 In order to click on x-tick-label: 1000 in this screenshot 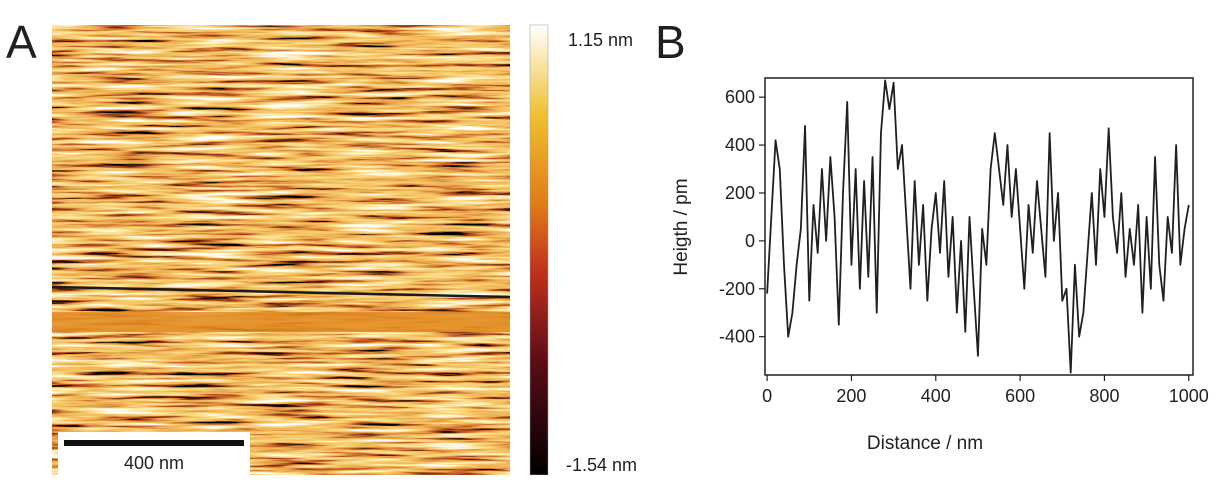, I will do `click(1189, 396)`.